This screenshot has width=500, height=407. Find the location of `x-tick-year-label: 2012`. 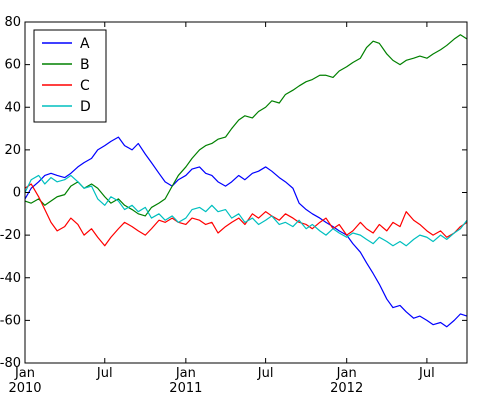

x-tick-year-label: 2012 is located at coordinates (346, 388).